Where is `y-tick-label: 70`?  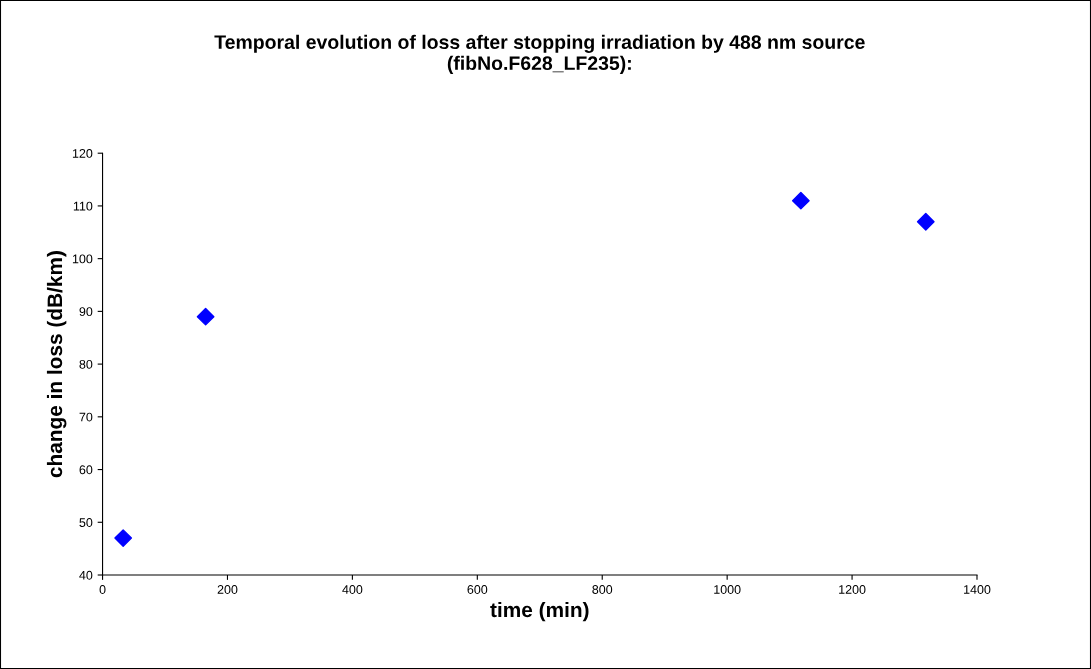
y-tick-label: 70 is located at coordinates (86, 417).